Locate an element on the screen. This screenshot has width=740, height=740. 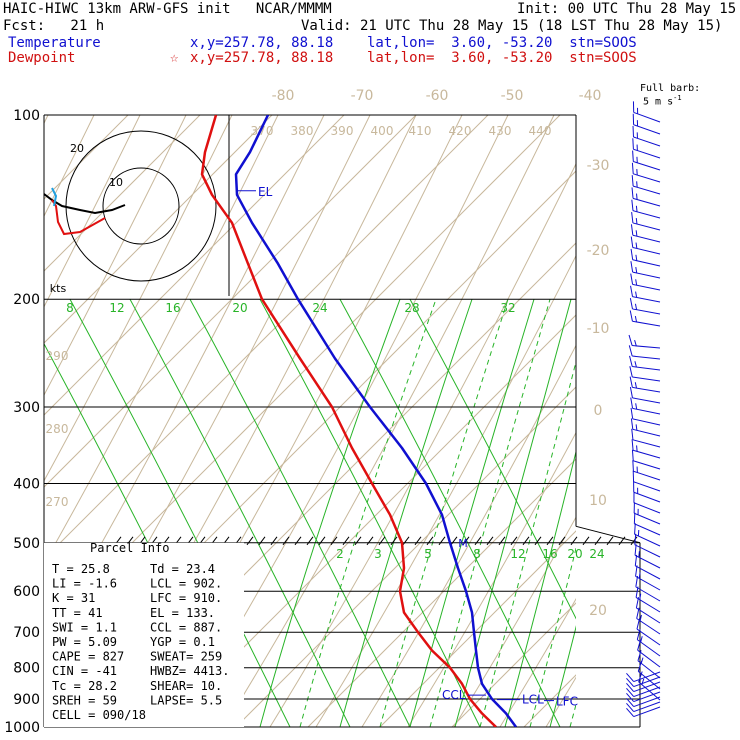
isotherm-label: 10 is located at coordinates (598, 501).